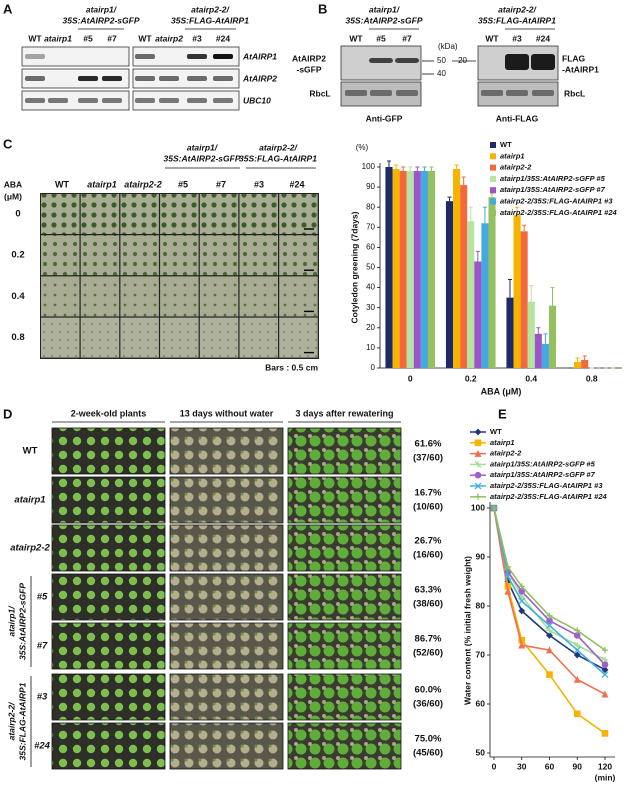 The width and height of the screenshot is (638, 785). I want to click on y-tick-label: 70, so click(370, 226).